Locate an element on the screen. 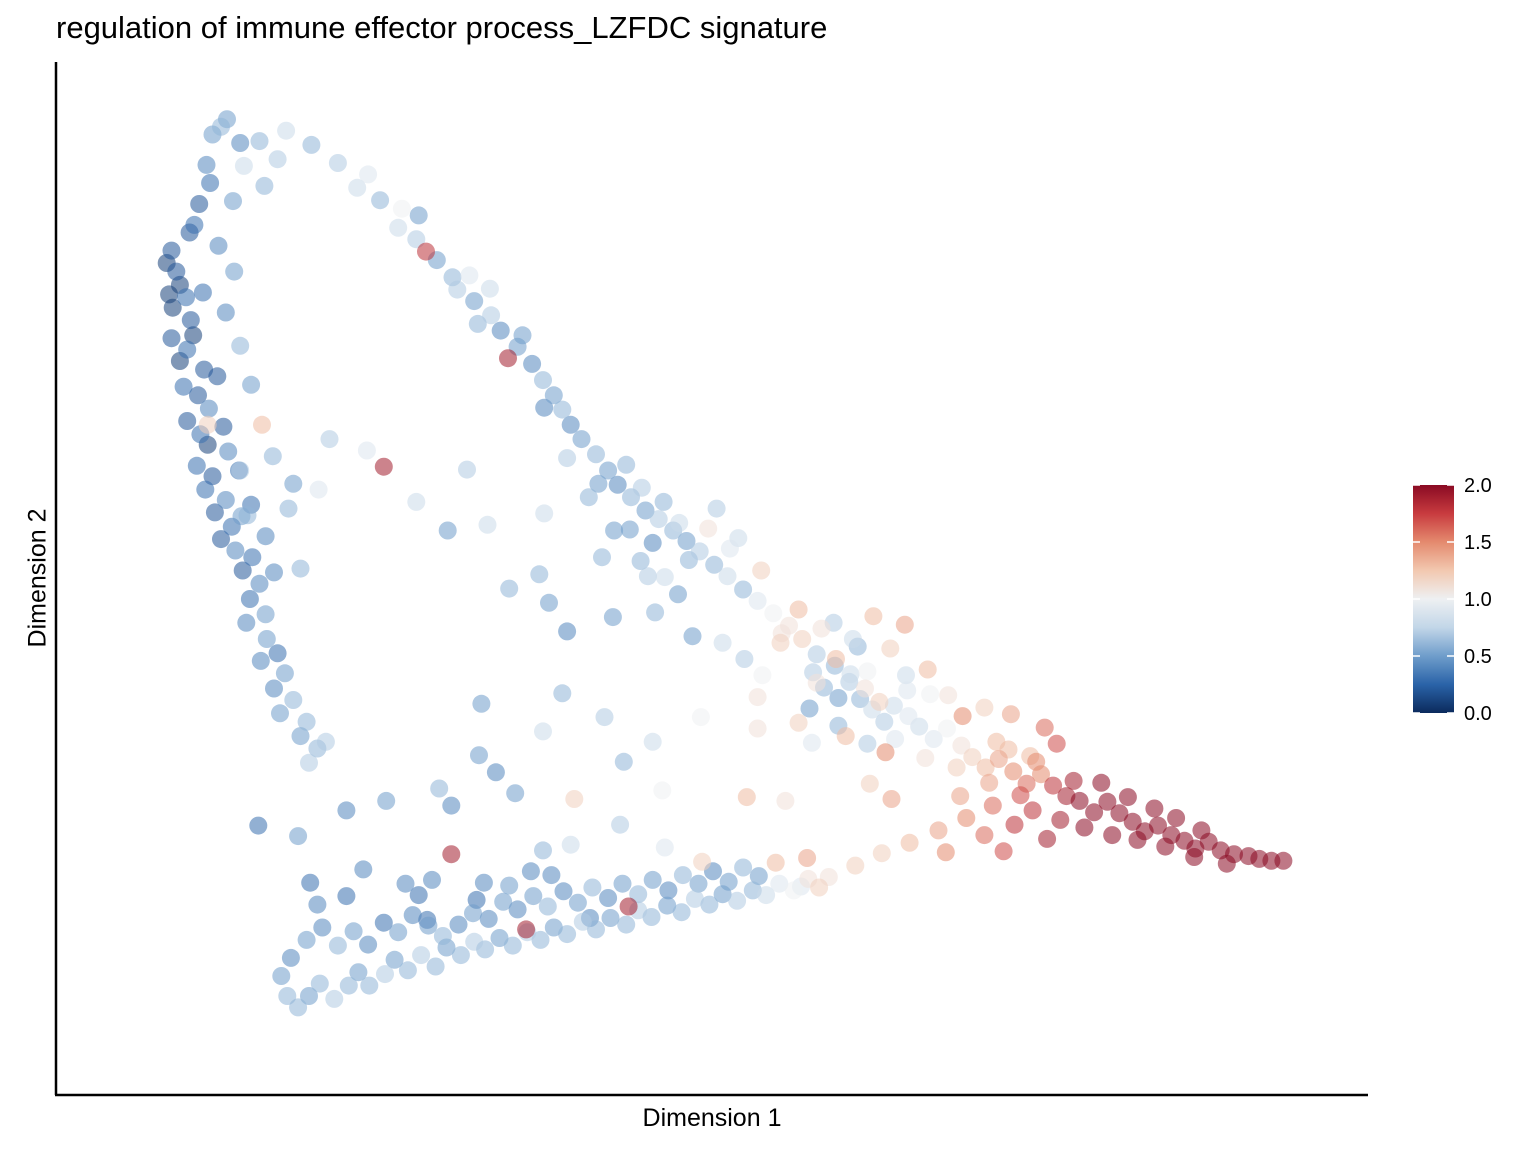  x-axis-label: Dimension 1 is located at coordinates (712, 1118).